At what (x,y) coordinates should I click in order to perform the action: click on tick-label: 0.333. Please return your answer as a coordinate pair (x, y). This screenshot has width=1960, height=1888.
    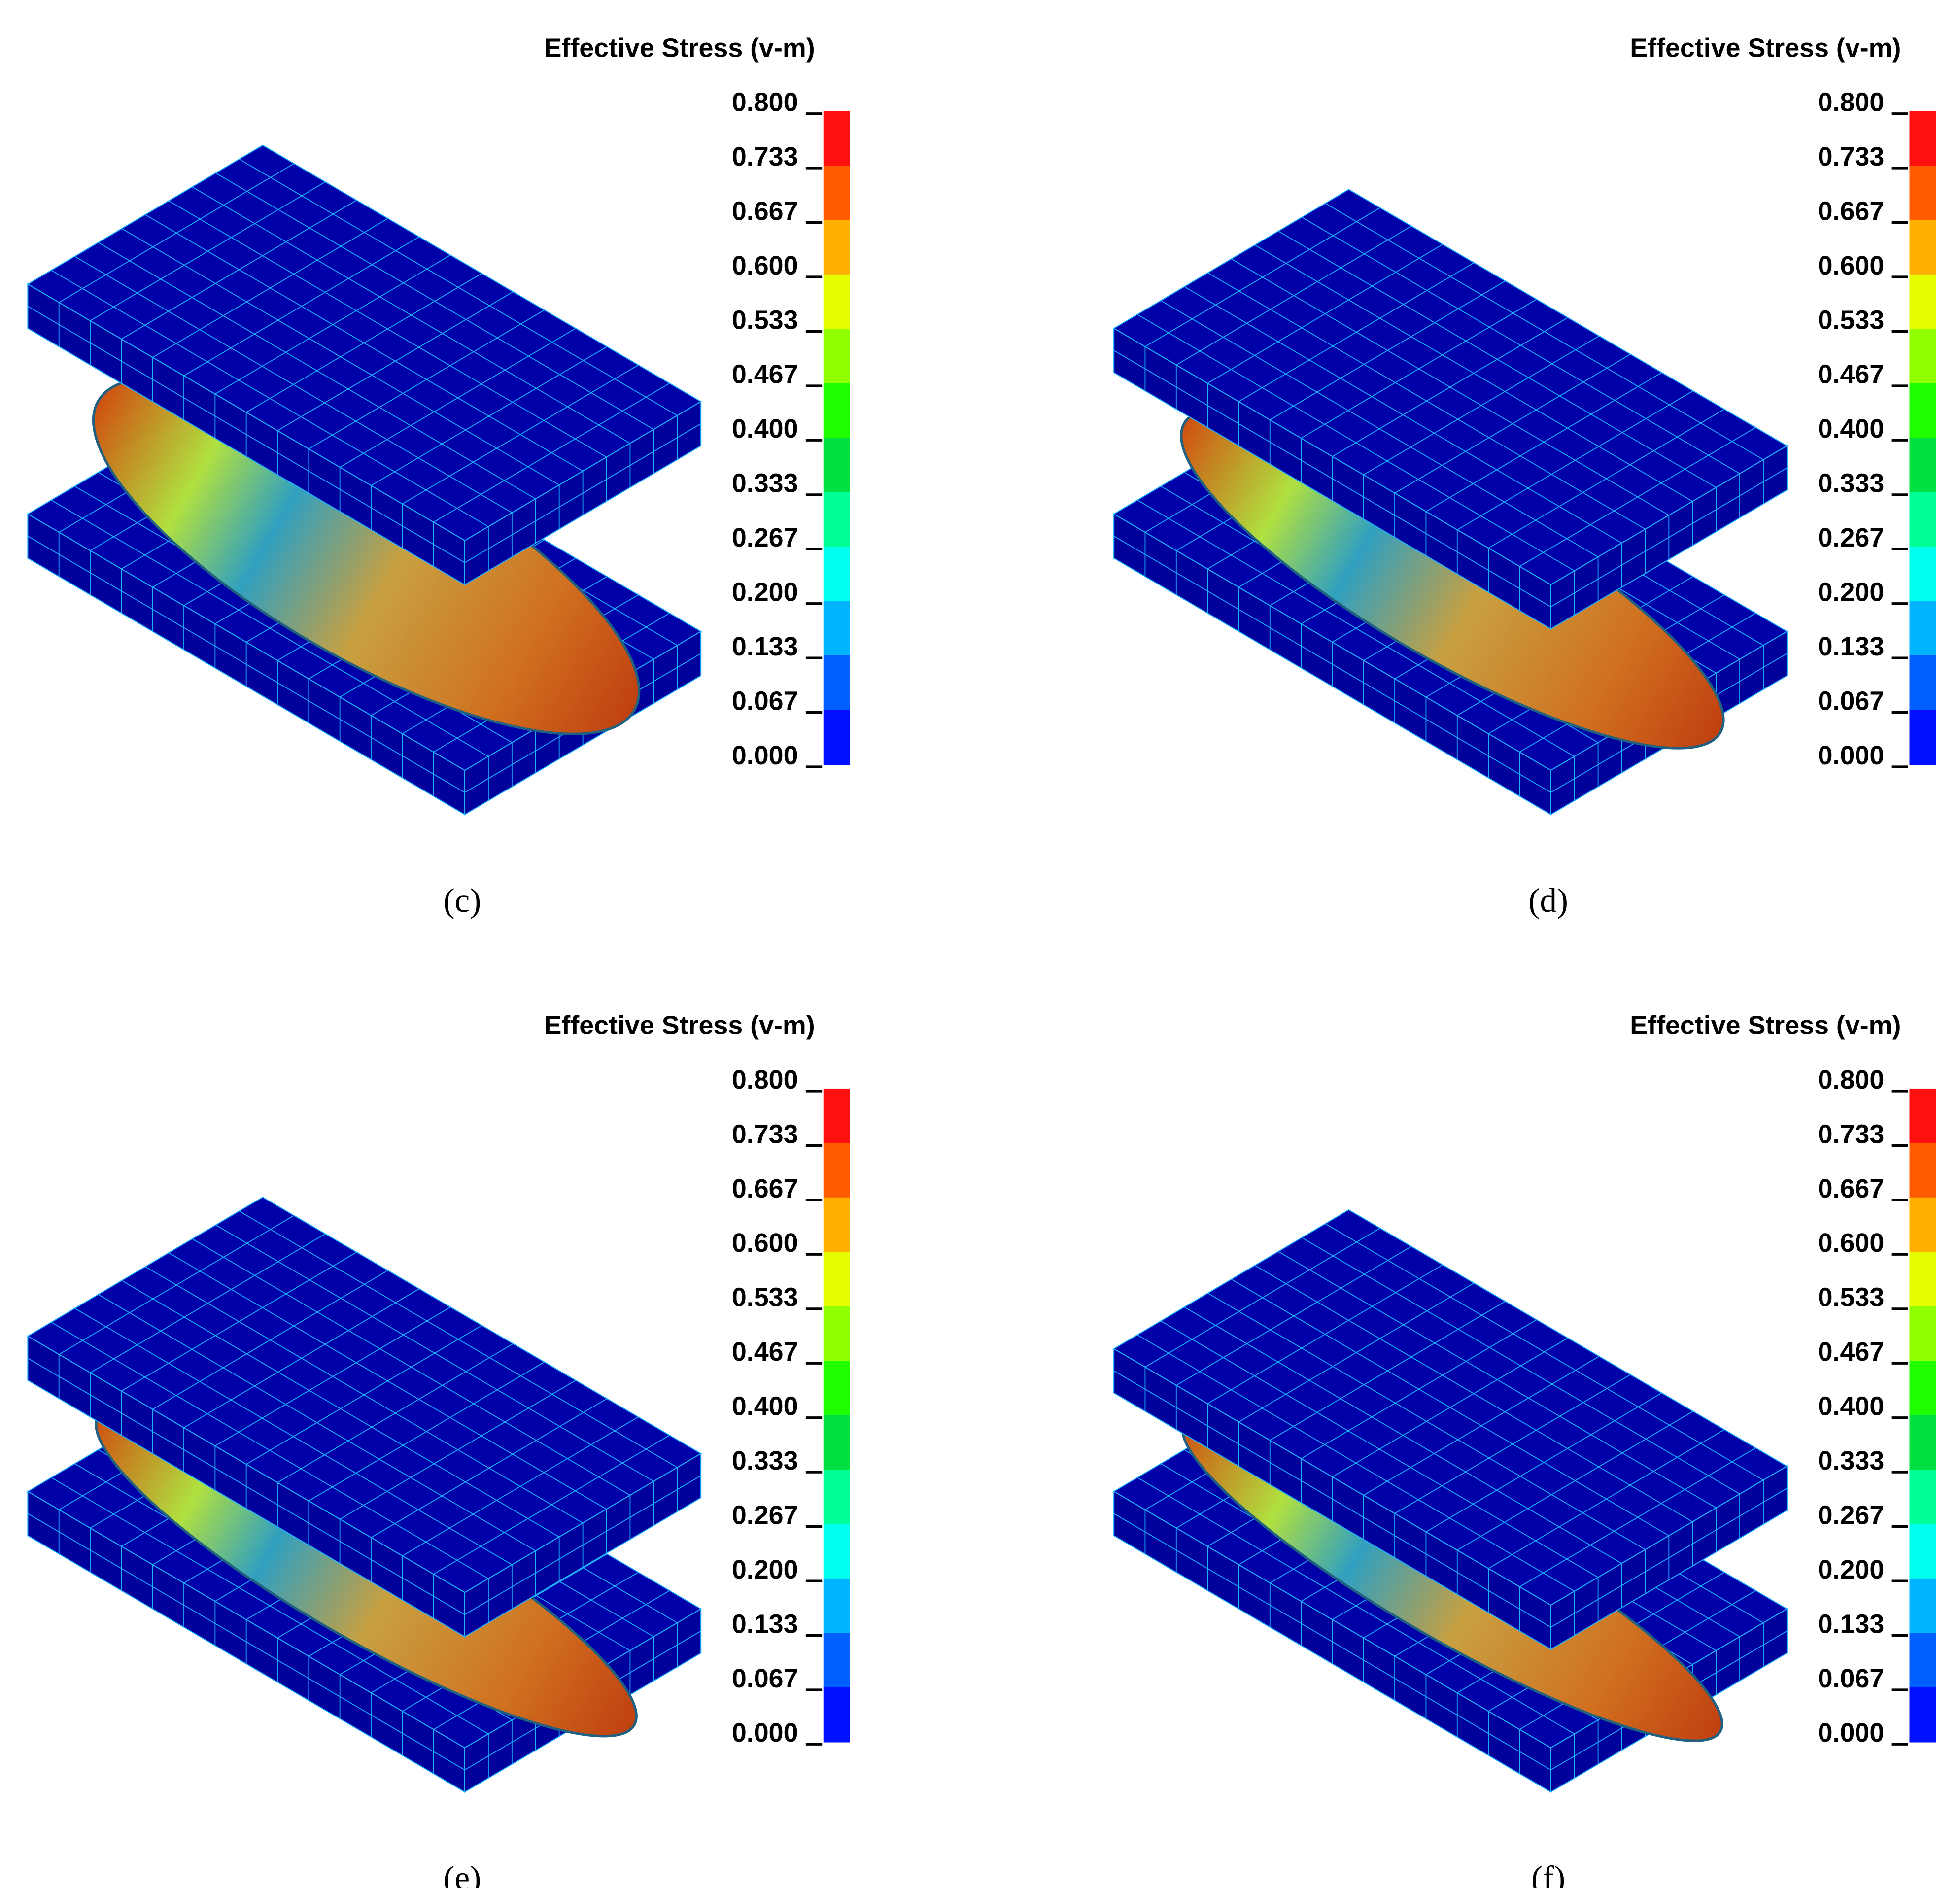
    Looking at the image, I should click on (1851, 483).